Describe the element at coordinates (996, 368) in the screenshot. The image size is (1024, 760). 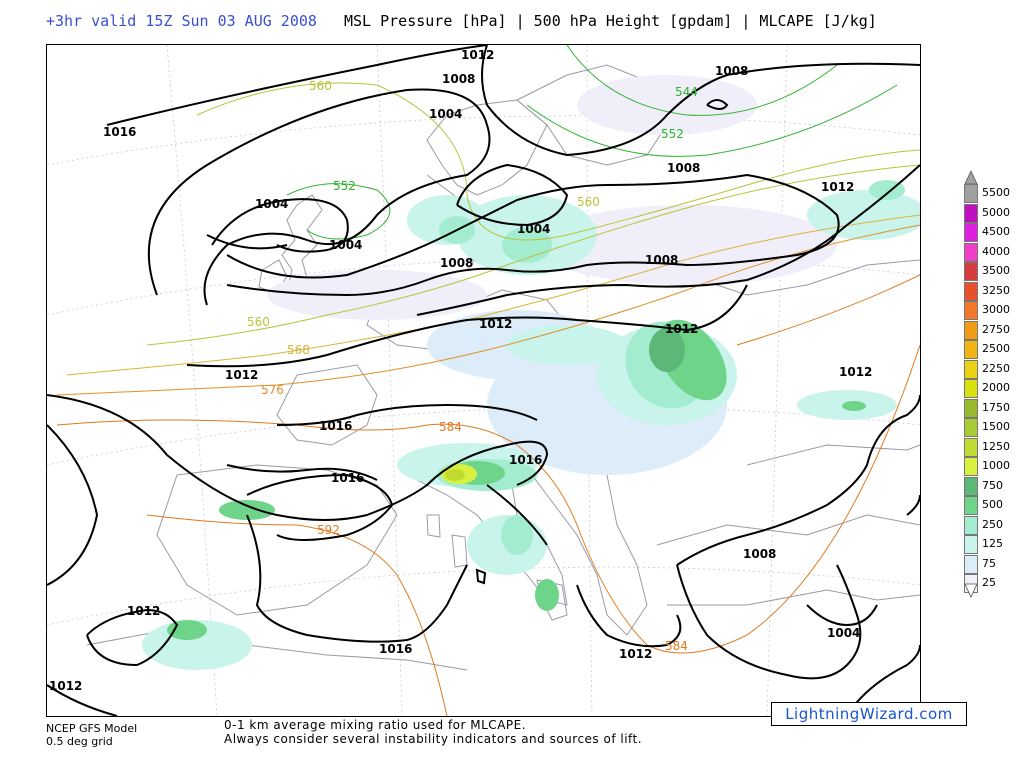
I see `scale-label: 2250` at that location.